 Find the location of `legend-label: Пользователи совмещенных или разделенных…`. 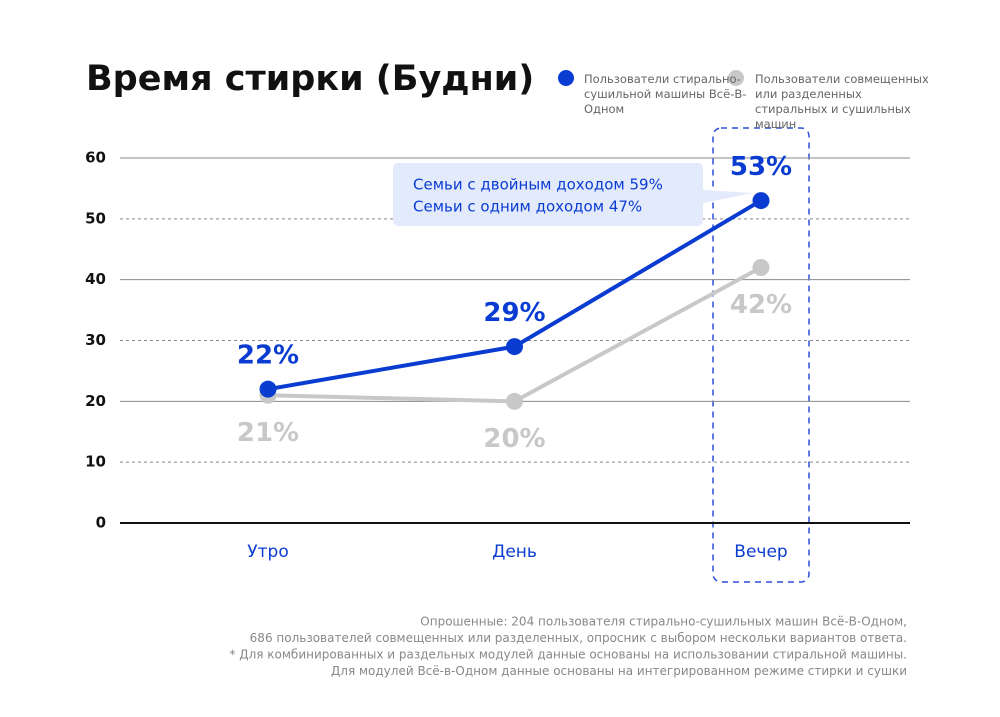

legend-label: Пользователи совмещенных или разделенных… is located at coordinates (842, 101).